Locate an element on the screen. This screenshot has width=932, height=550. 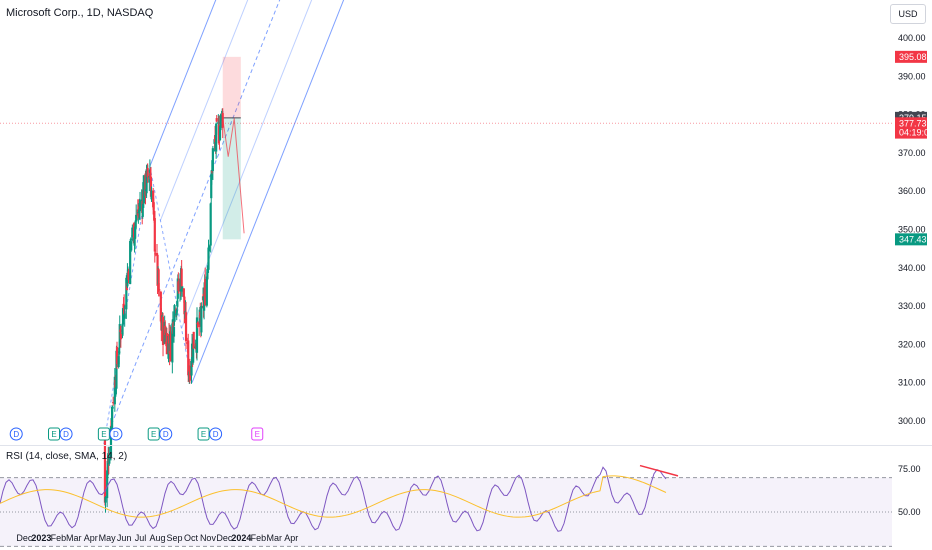
rsi-tick-label: 75.00 is located at coordinates (909, 469).